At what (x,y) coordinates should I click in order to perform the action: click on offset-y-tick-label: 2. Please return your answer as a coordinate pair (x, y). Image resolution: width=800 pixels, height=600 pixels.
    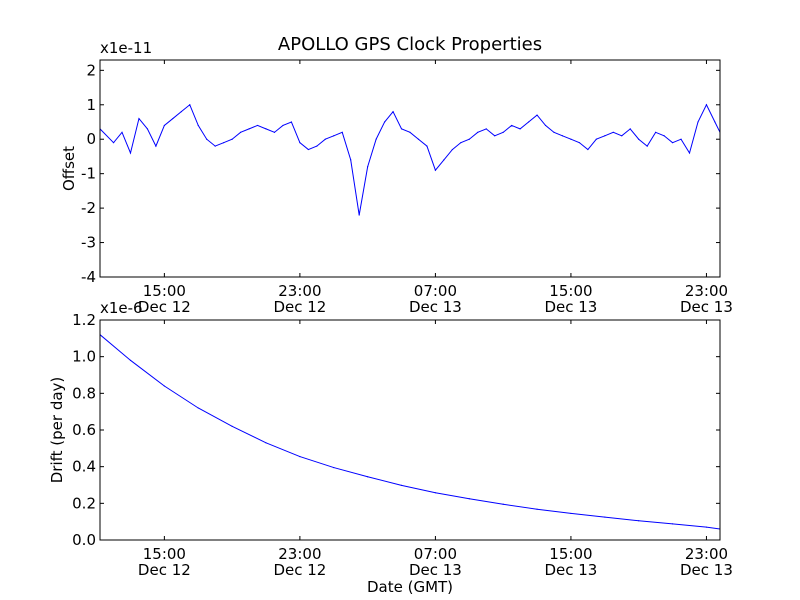
    Looking at the image, I should click on (91, 70).